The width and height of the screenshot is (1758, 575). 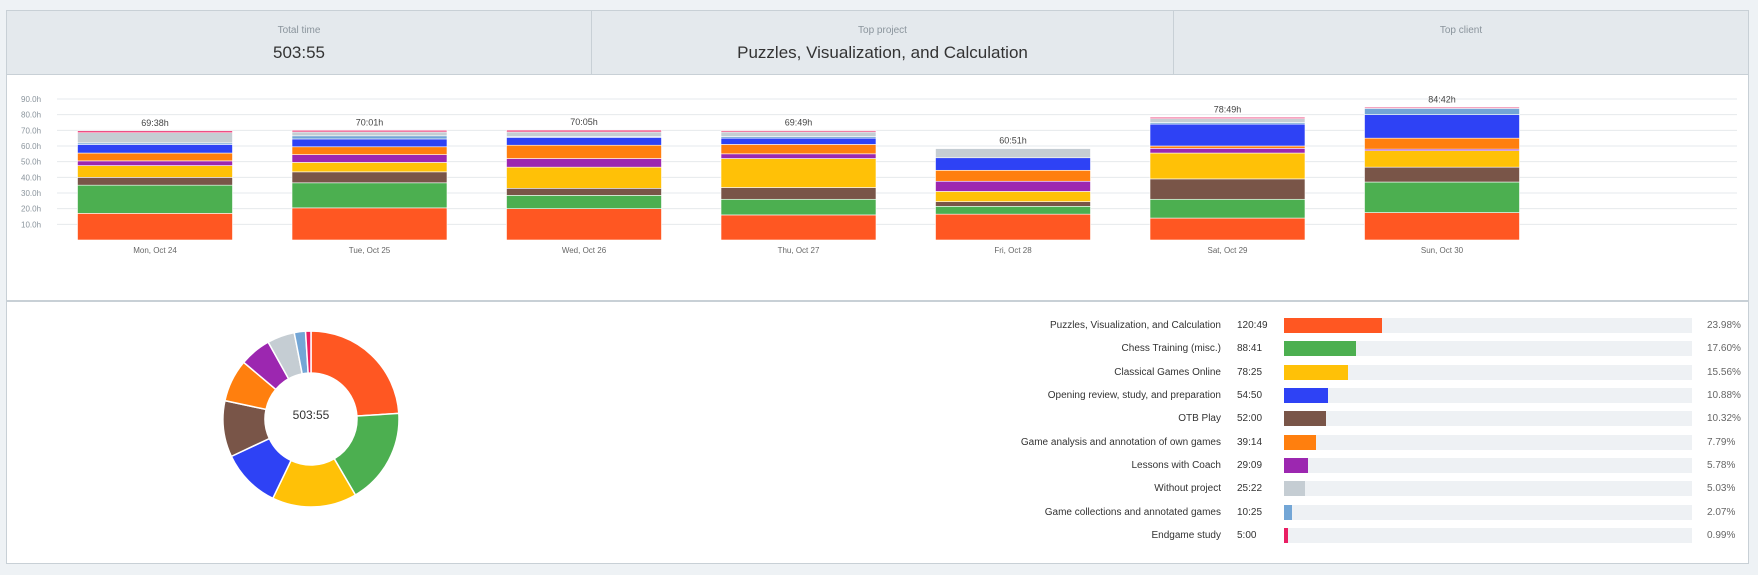 What do you see at coordinates (1327, 488) in the screenshot?
I see `project-row: Without project 25:22 5.03%` at bounding box center [1327, 488].